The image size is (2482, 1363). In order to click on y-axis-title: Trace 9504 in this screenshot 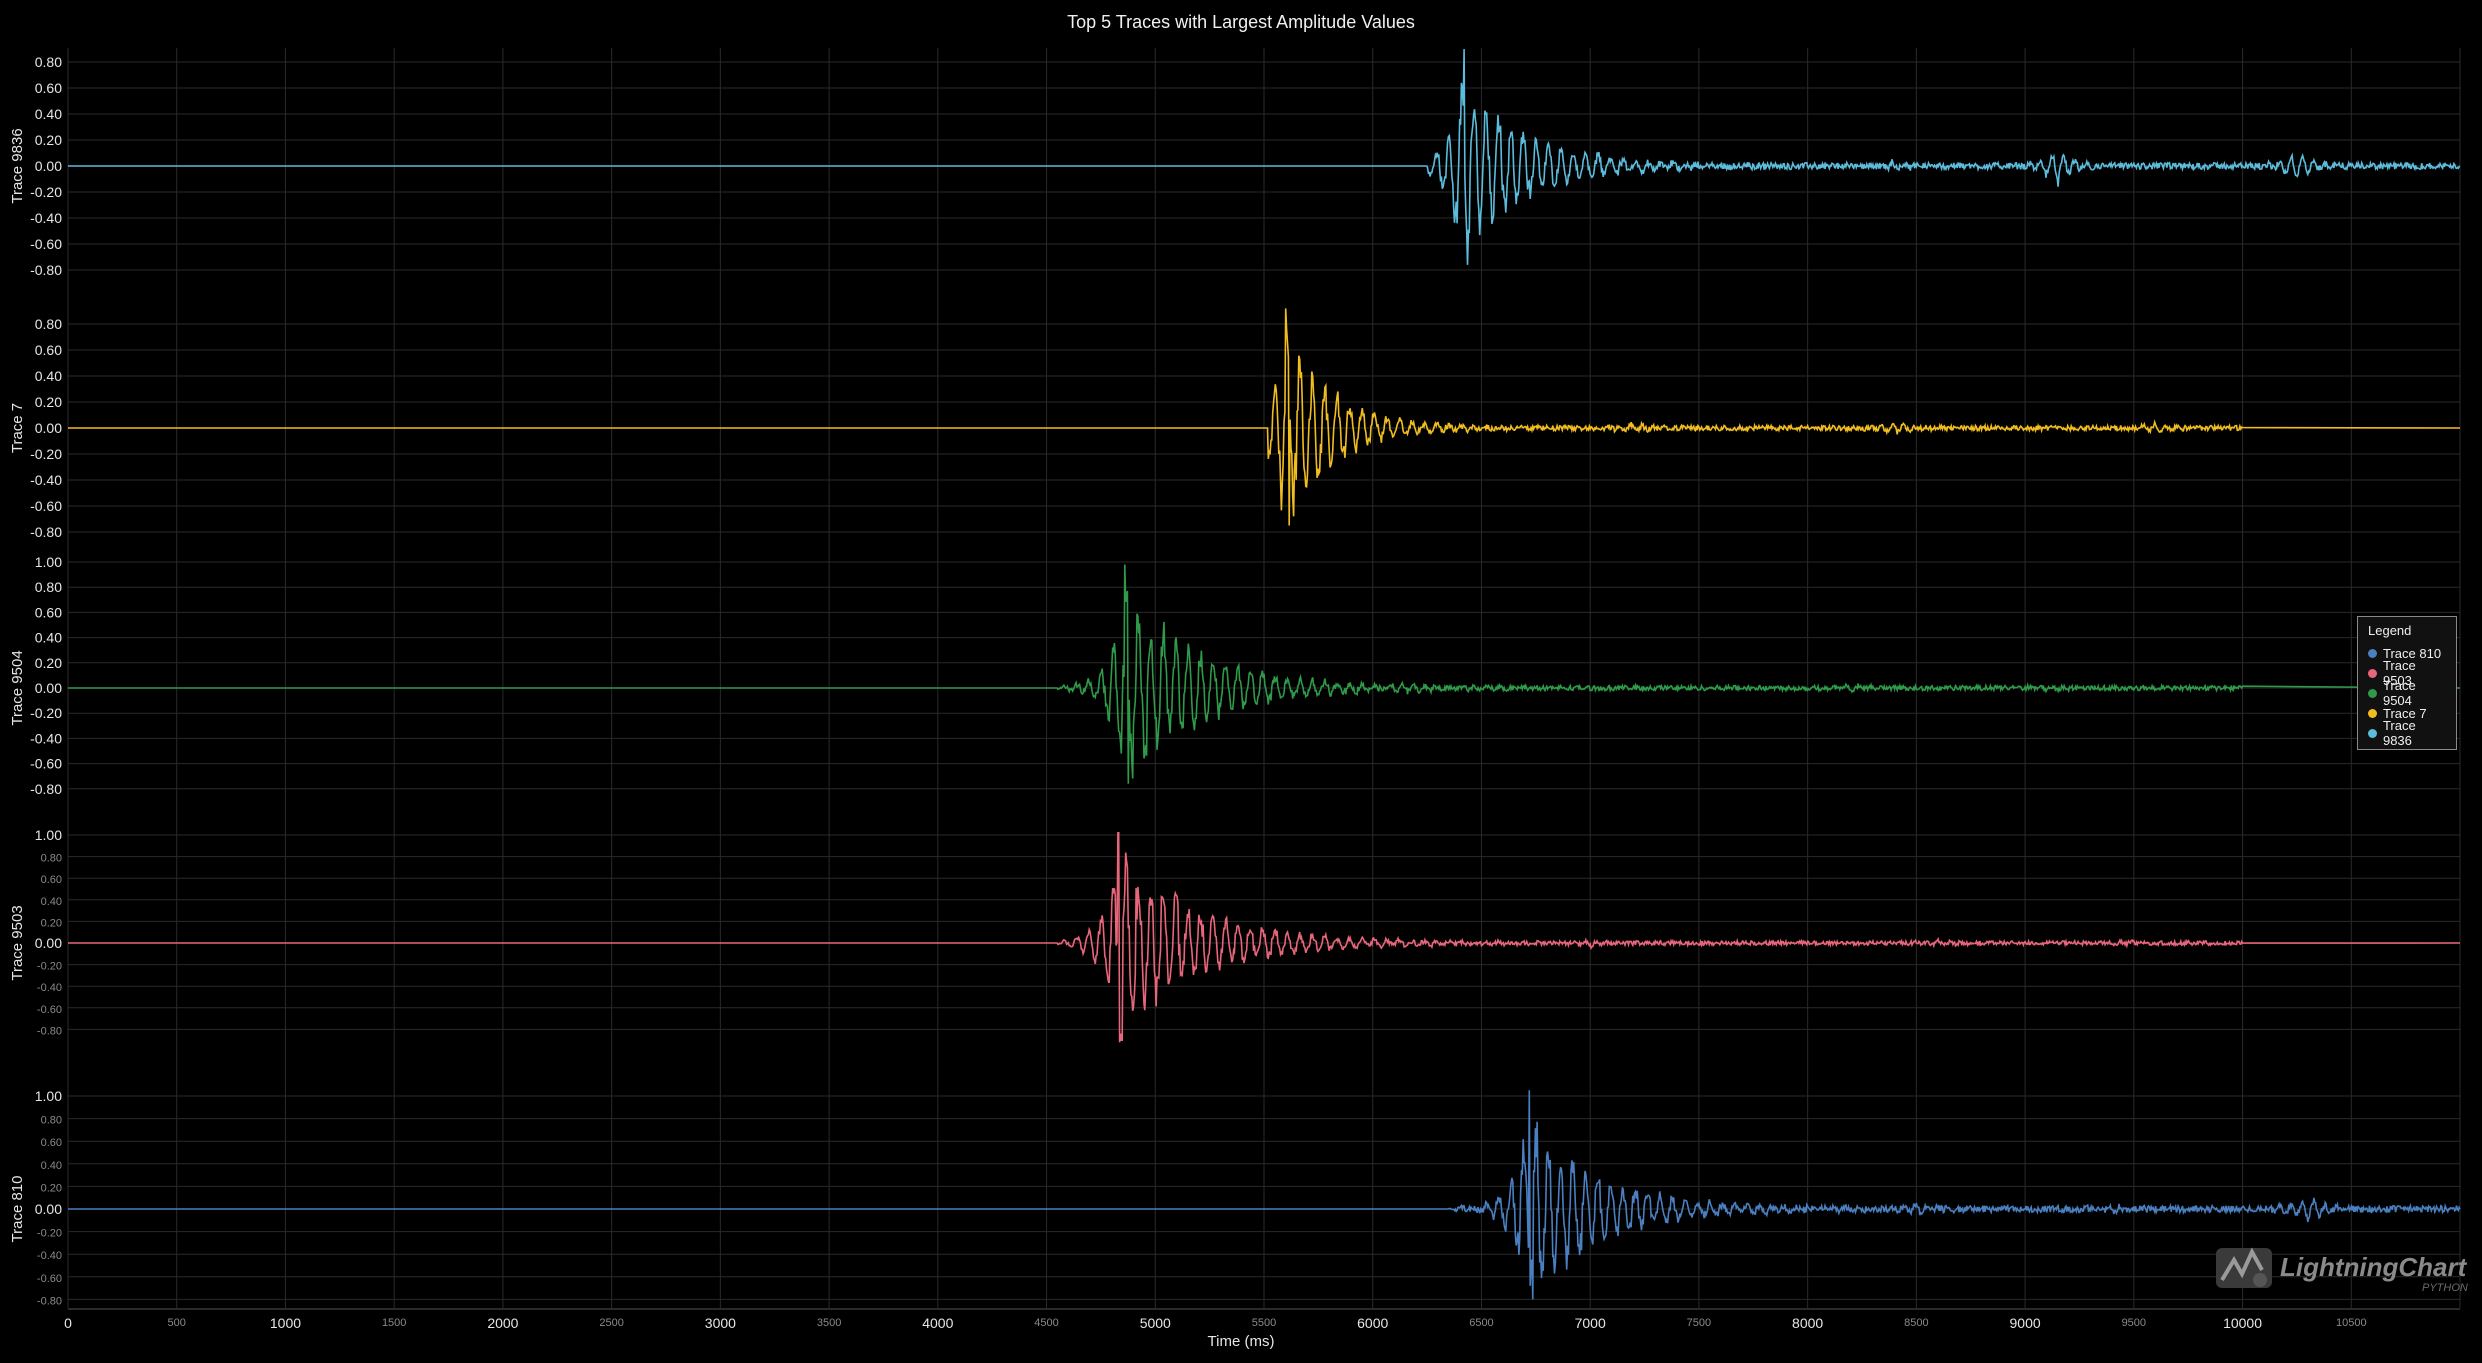, I will do `click(17, 687)`.